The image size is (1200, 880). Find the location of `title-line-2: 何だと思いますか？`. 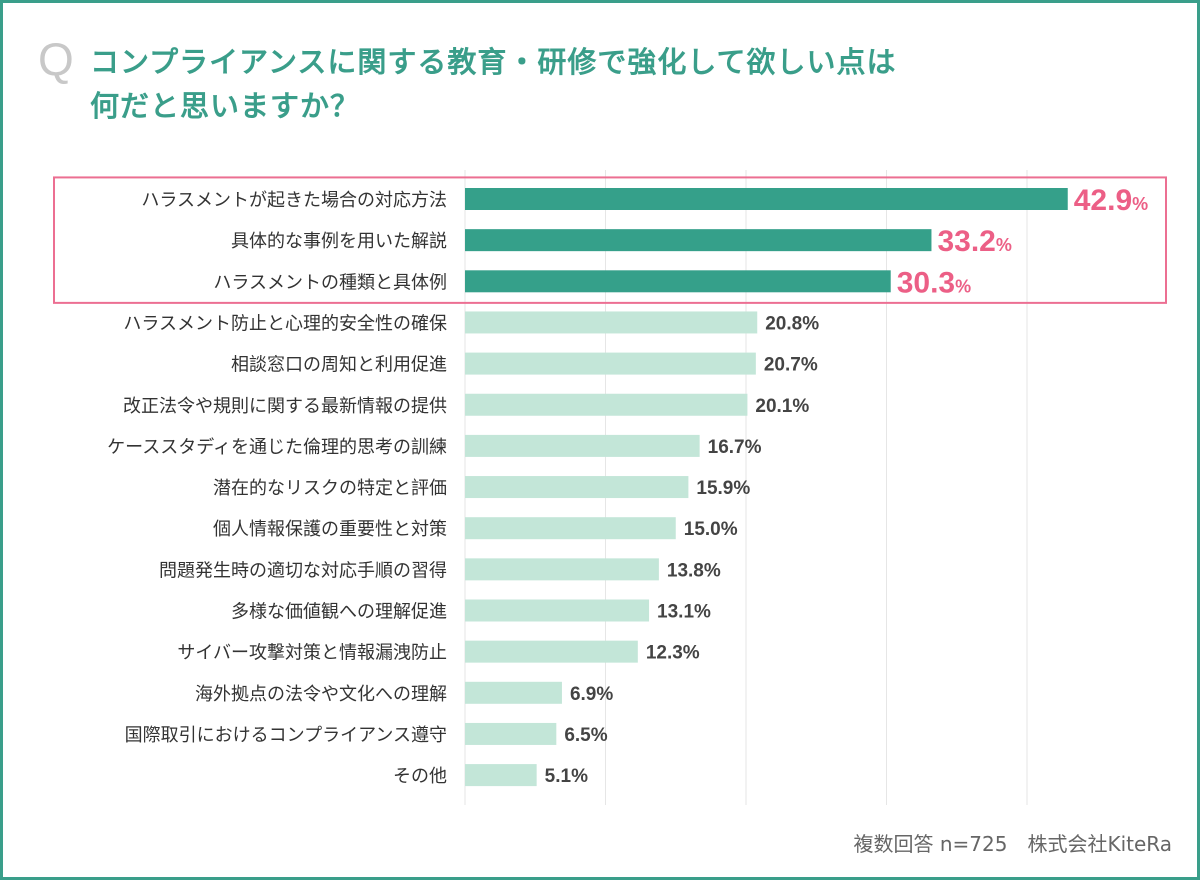

title-line-2: 何だと思いますか？ is located at coordinates (225, 106).